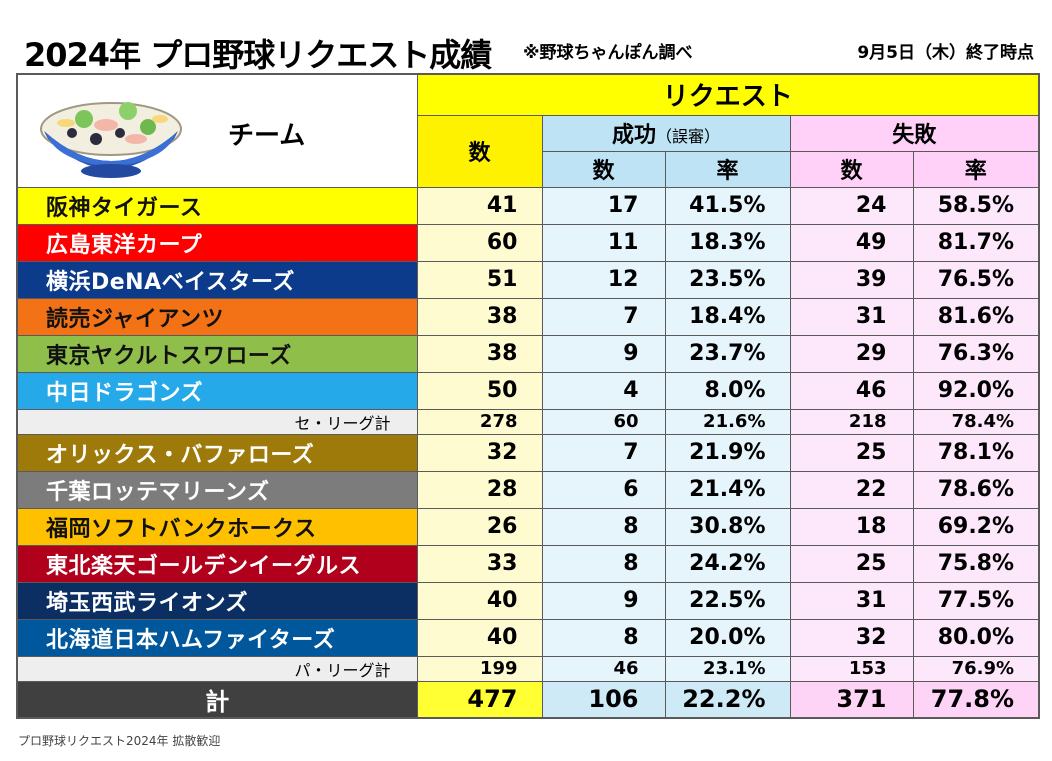 This screenshot has width=1052, height=761. Describe the element at coordinates (851, 637) in the screenshot. I see `failure-count: 32` at that location.